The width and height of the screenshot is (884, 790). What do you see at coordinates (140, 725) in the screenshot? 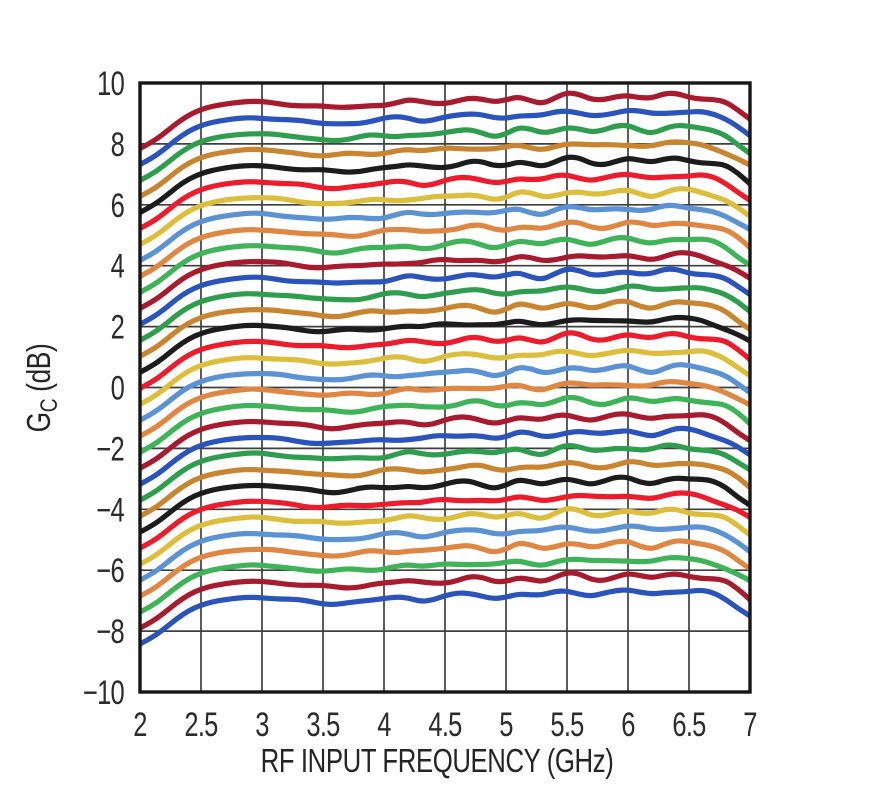
I see `x-tick-label: 2` at bounding box center [140, 725].